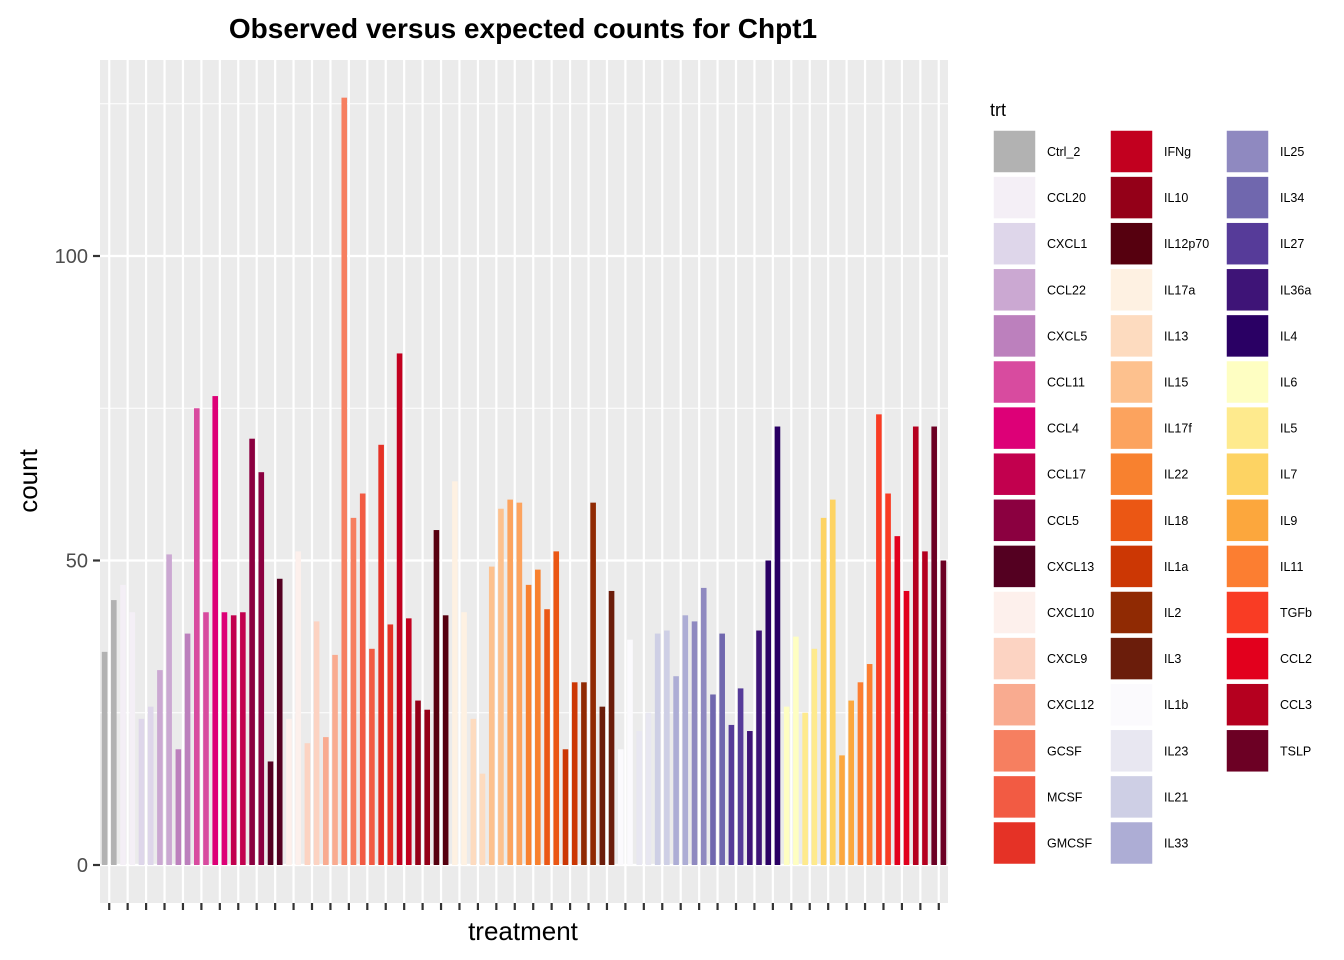 Image resolution: width=1344 pixels, height=960 pixels. What do you see at coordinates (1131, 520) in the screenshot?
I see `legend-key-IL18` at bounding box center [1131, 520].